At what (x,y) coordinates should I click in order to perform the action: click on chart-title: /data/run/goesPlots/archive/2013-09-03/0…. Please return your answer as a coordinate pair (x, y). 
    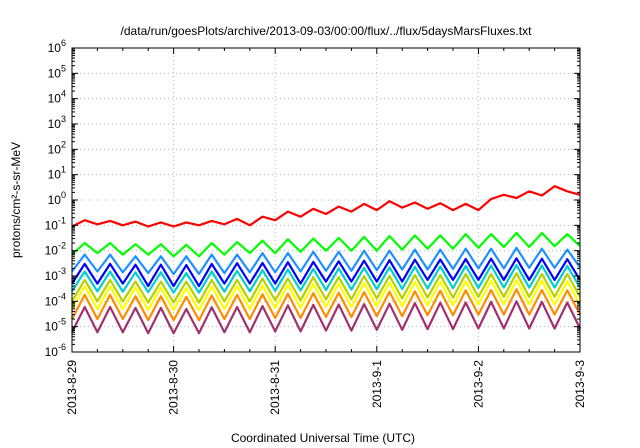
    Looking at the image, I should click on (327, 31).